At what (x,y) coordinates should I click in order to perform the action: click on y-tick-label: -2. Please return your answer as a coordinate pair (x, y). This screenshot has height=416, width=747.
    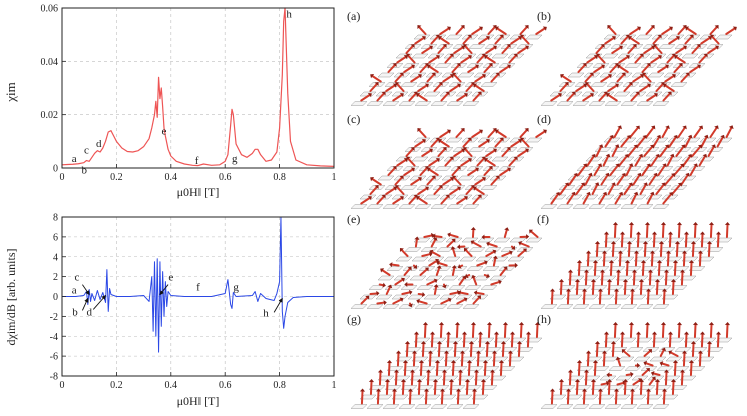
    Looking at the image, I should click on (54, 317).